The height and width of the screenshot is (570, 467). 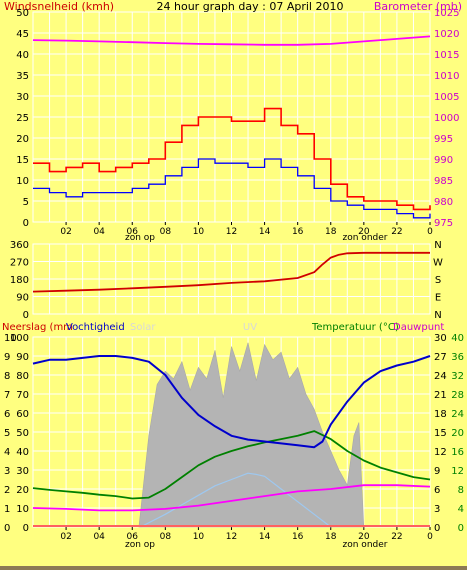 What do you see at coordinates (7, 452) in the screenshot?
I see `rain-tick-label: 4` at bounding box center [7, 452].